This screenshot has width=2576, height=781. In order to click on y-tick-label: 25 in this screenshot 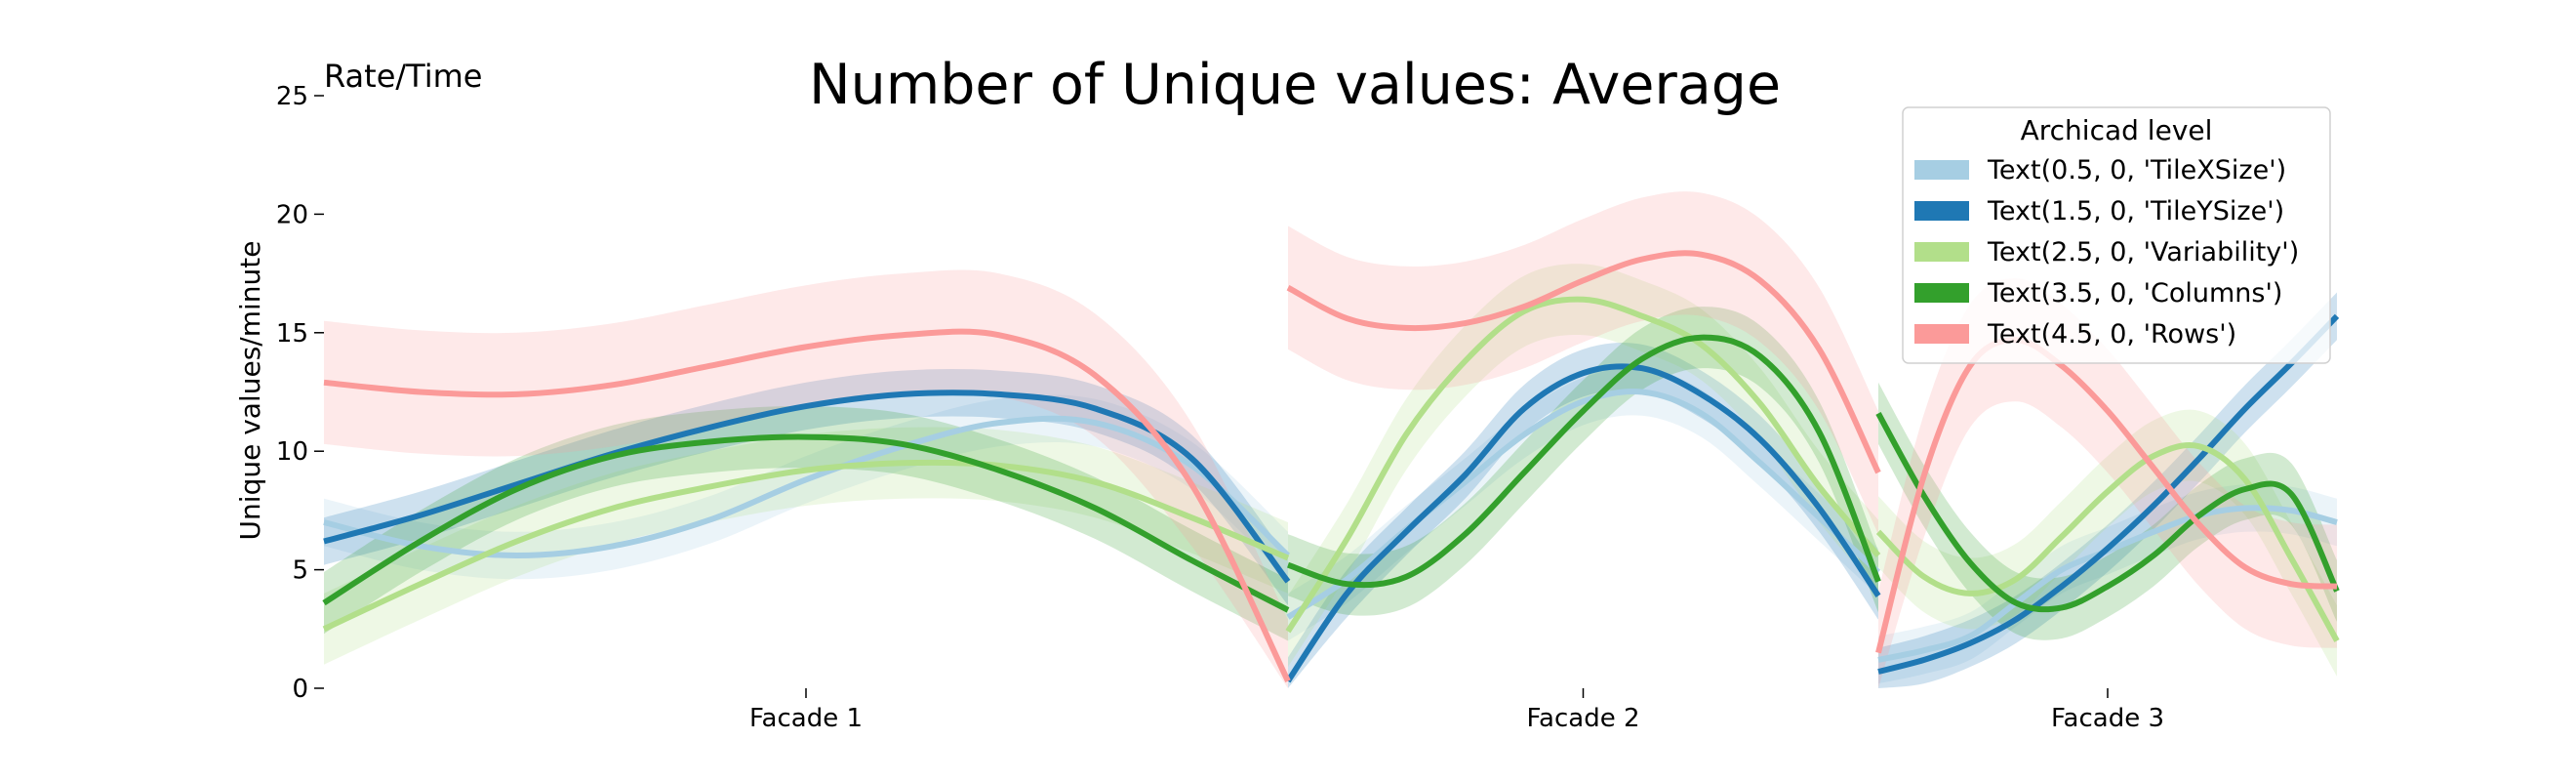, I will do `click(292, 96)`.